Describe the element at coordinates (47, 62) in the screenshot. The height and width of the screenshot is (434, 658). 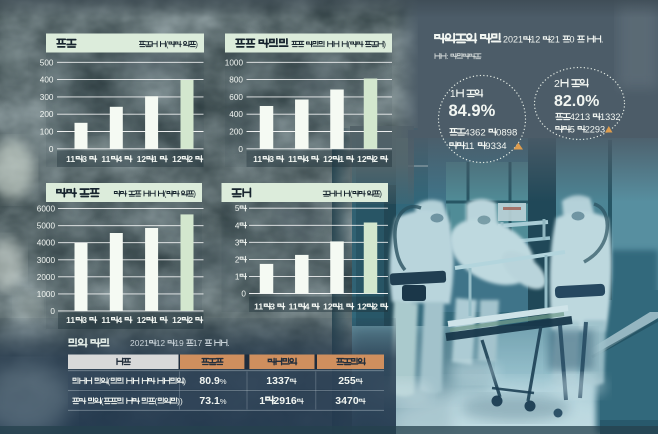
I see `svg-text: 500` at that location.